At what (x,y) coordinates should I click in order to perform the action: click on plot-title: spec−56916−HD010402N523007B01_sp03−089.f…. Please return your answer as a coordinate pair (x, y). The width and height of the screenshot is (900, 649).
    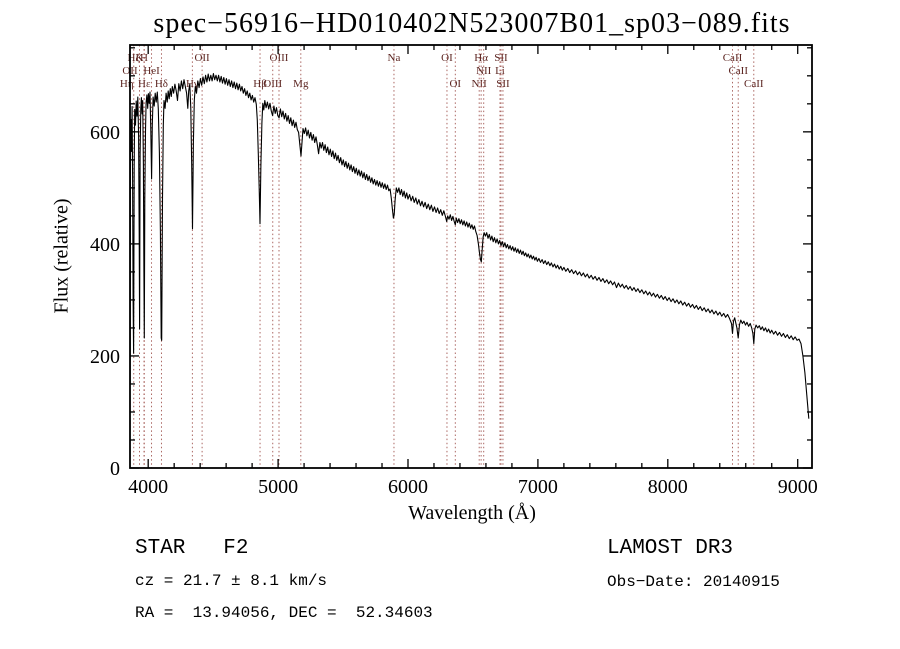
    Looking at the image, I should click on (472, 23).